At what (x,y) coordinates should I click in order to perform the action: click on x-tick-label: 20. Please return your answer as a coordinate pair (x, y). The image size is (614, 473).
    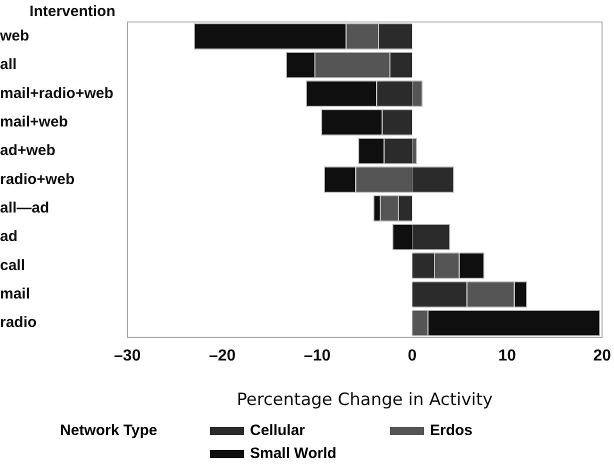
    Looking at the image, I should click on (602, 355).